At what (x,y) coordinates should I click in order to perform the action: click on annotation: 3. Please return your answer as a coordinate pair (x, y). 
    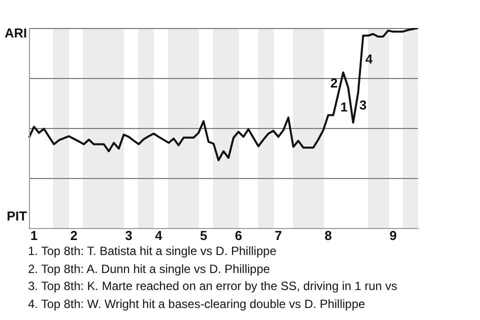
    Looking at the image, I should click on (363, 105).